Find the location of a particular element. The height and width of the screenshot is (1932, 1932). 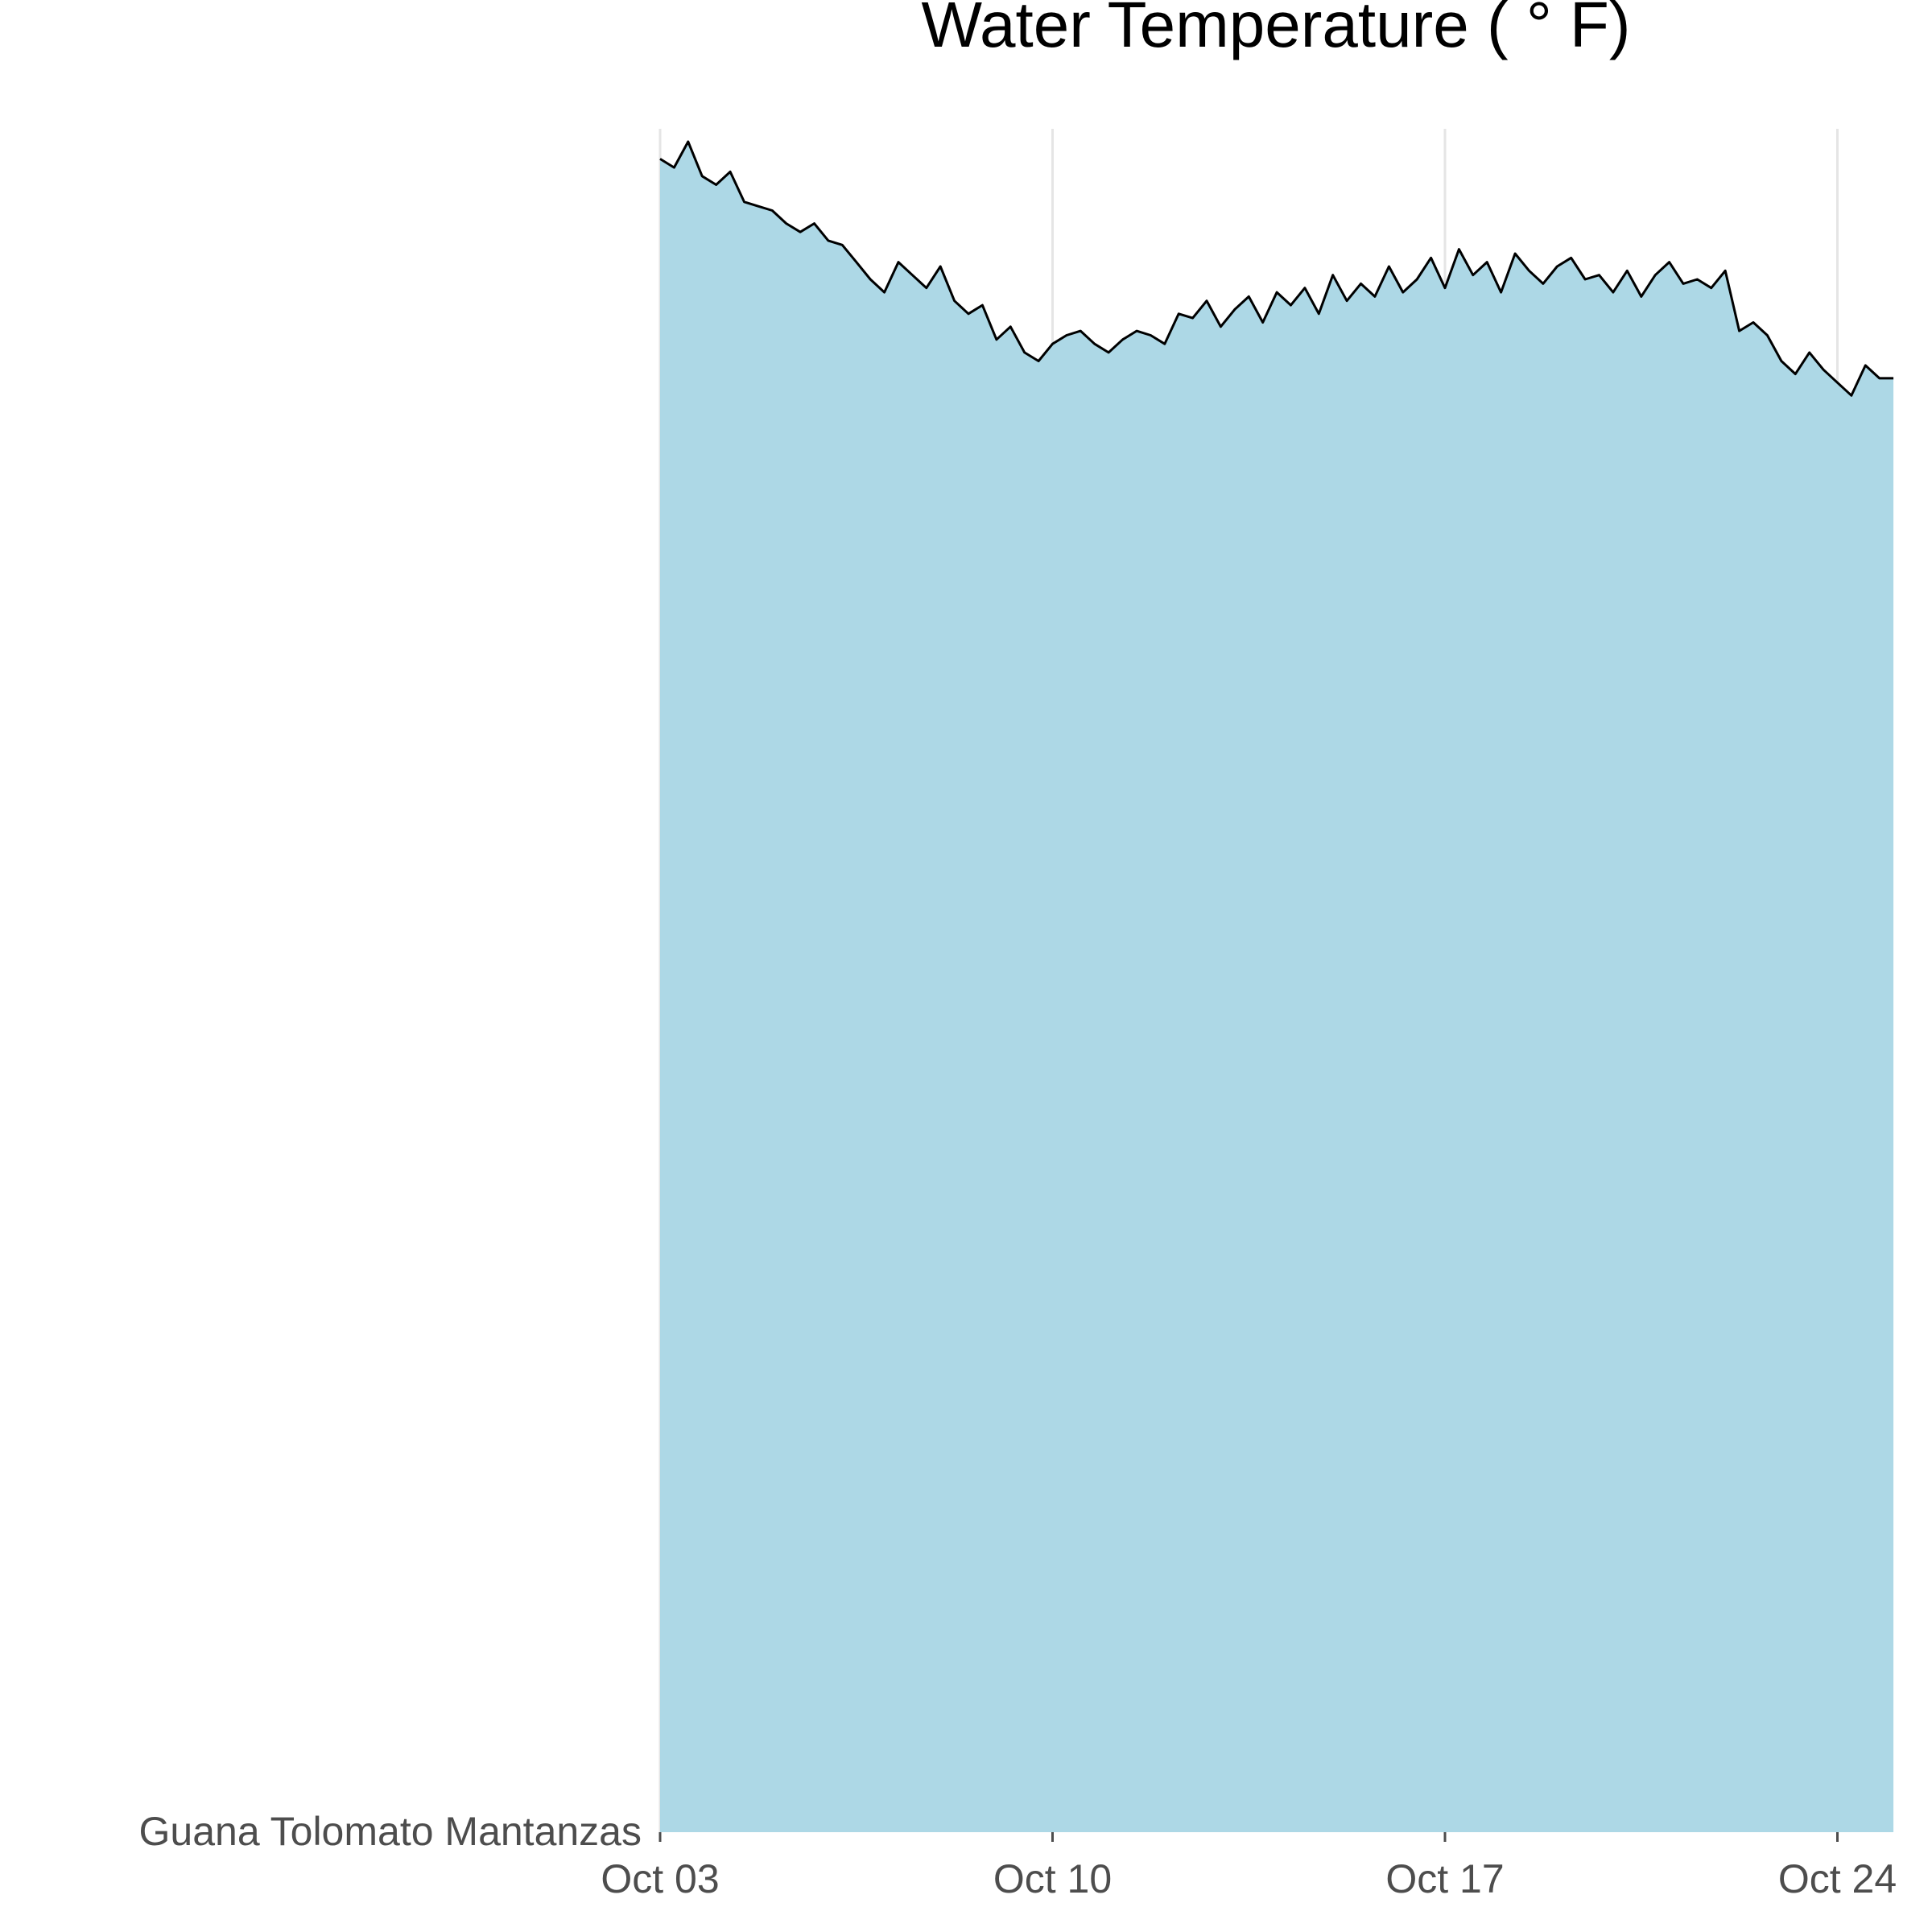

temperature-series-line is located at coordinates (1276, 268).